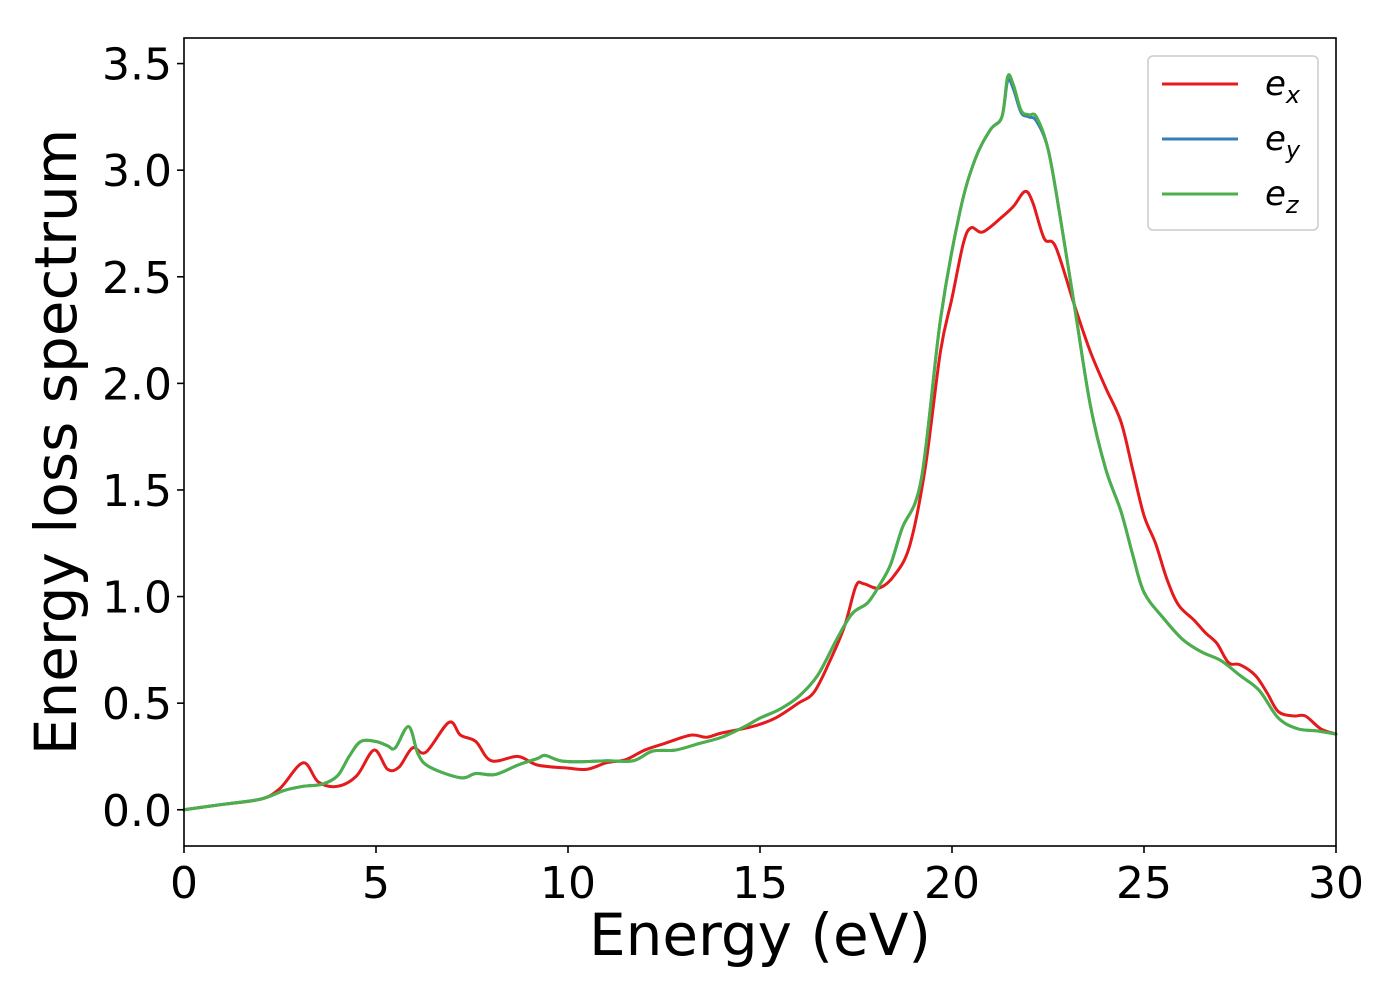  I want to click on y-tick-label: 1.5, so click(137, 491).